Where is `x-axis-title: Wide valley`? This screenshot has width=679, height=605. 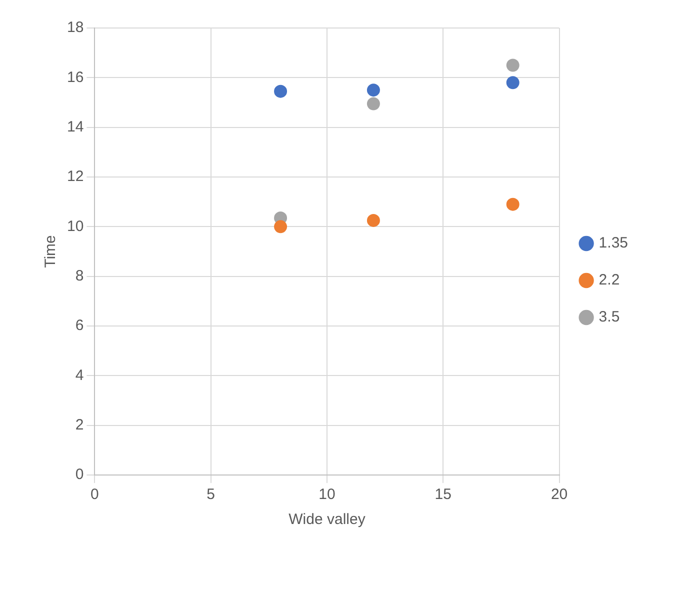
x-axis-title: Wide valley is located at coordinates (327, 519).